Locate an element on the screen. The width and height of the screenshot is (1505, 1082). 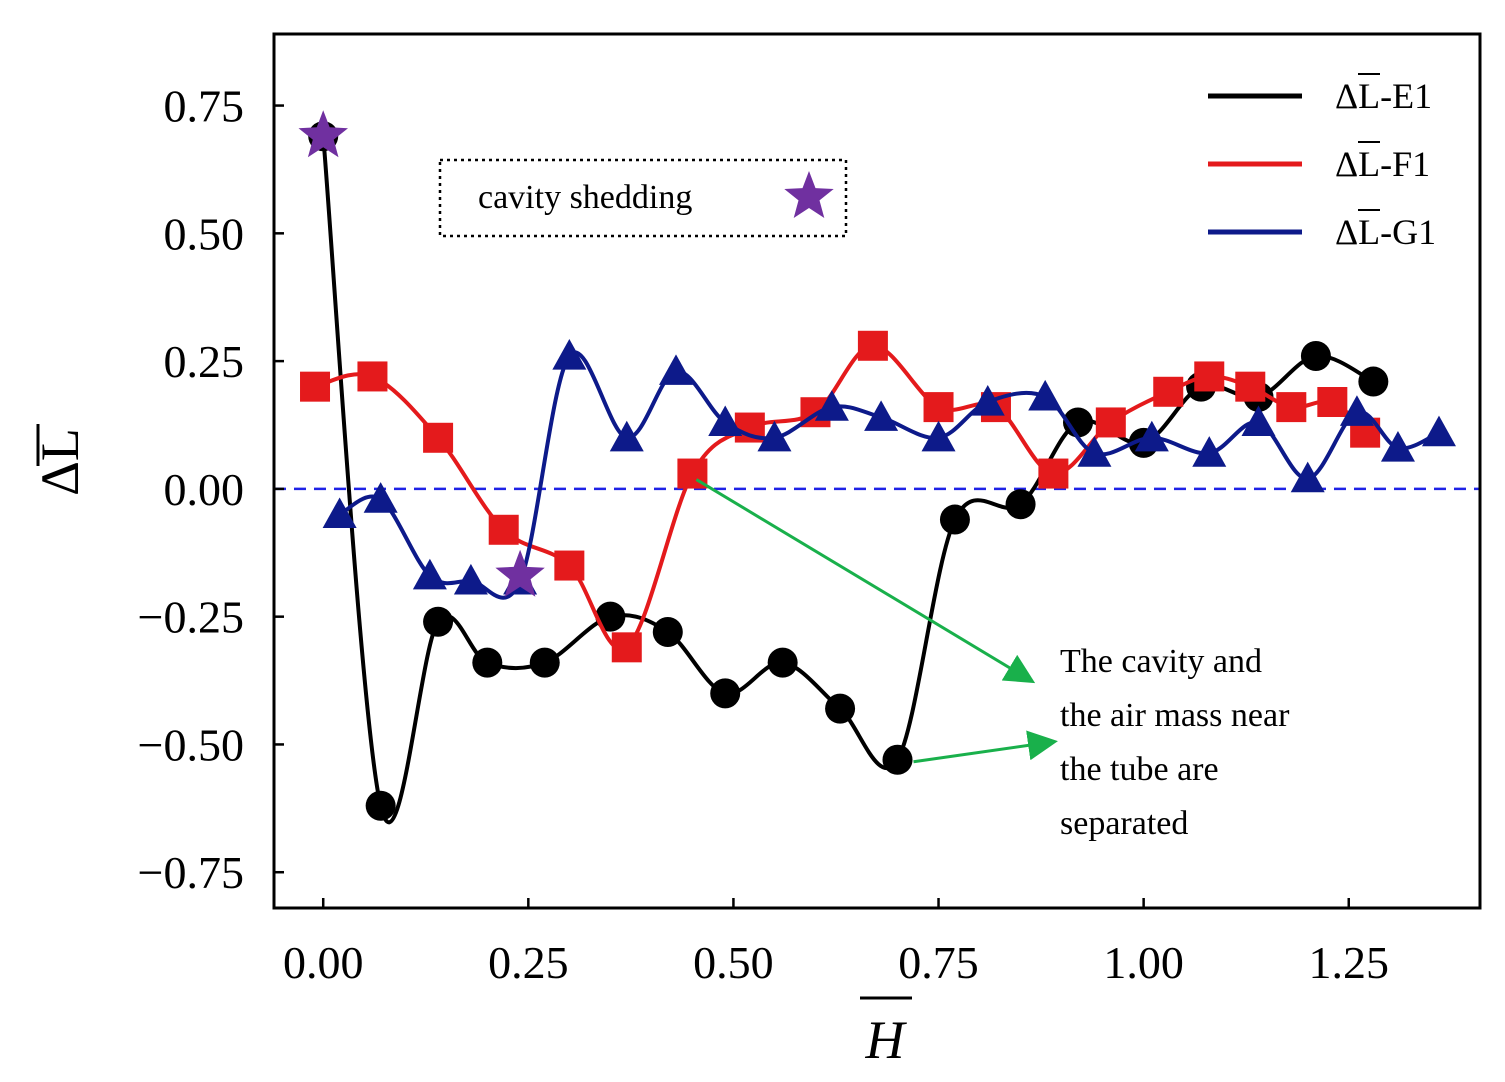
legend-entry: ΔL-F1 is located at coordinates (1319, 162).